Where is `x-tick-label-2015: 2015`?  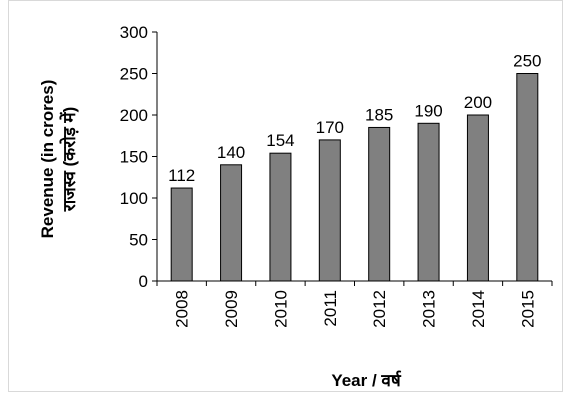 x-tick-label-2015: 2015 is located at coordinates (527, 309).